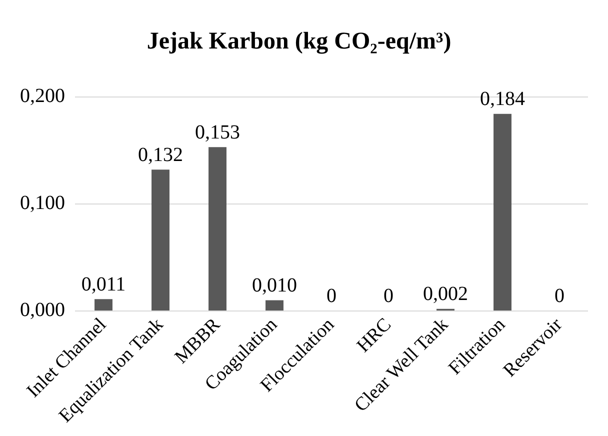  Describe the element at coordinates (42, 310) in the screenshot. I see `y-tick-label: 0,000` at that location.